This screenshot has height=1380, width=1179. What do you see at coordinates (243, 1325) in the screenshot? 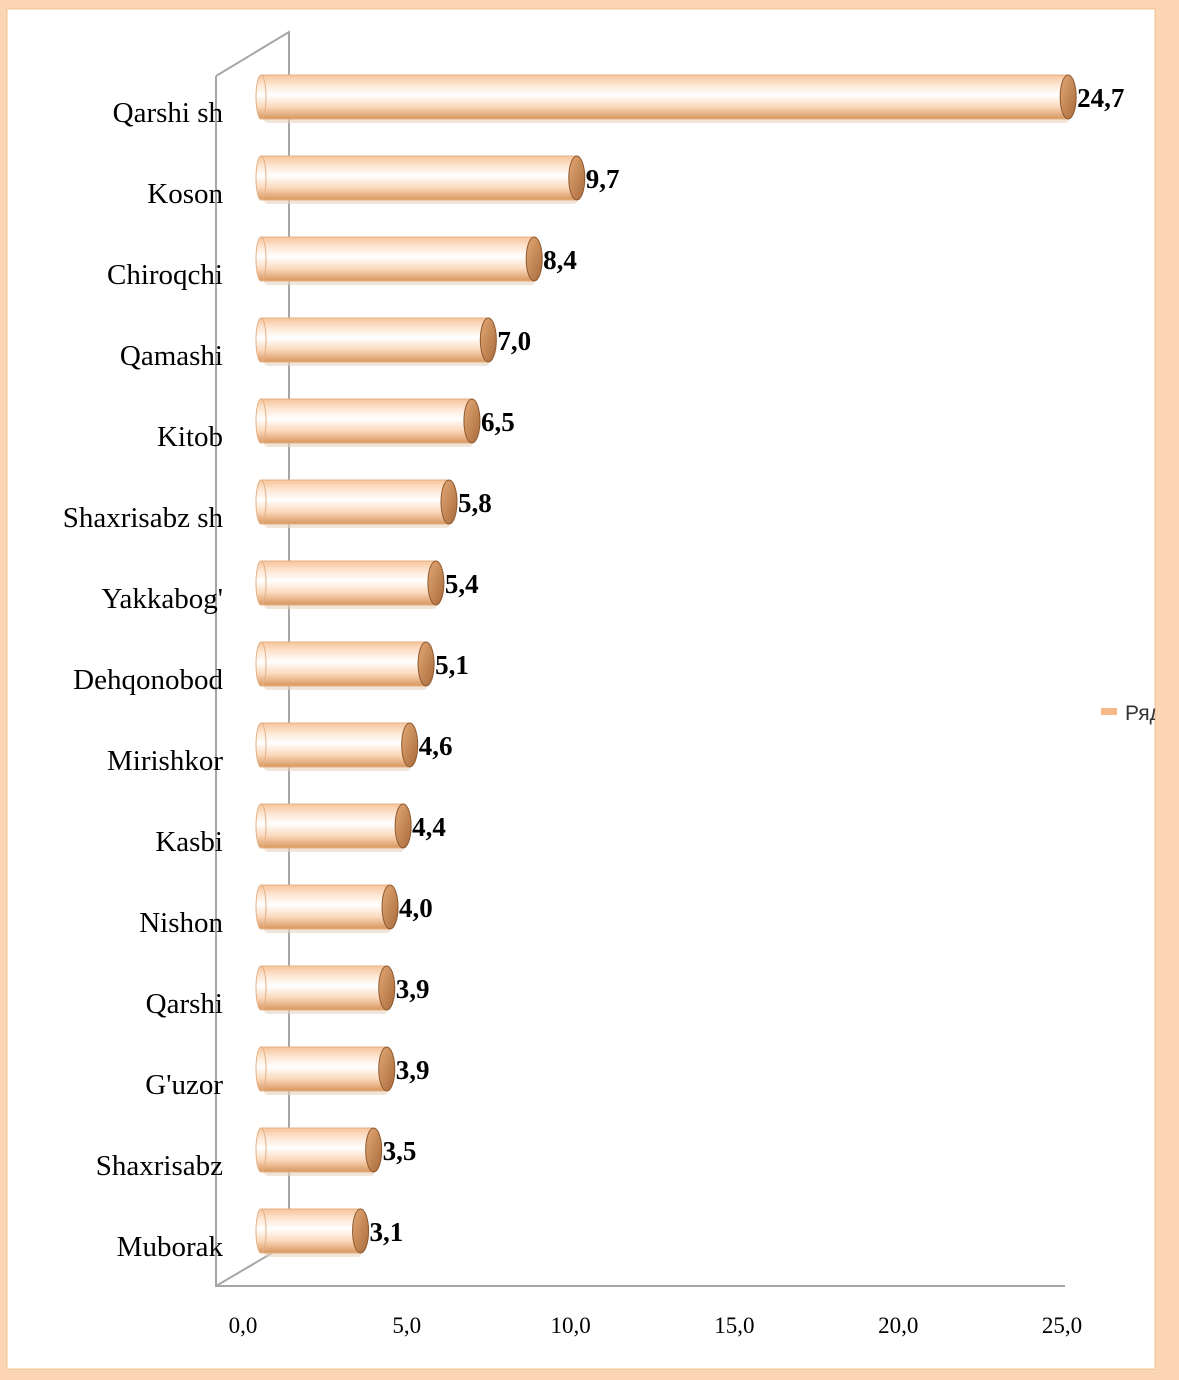
I see `x-tick-label: 0,0` at bounding box center [243, 1325].